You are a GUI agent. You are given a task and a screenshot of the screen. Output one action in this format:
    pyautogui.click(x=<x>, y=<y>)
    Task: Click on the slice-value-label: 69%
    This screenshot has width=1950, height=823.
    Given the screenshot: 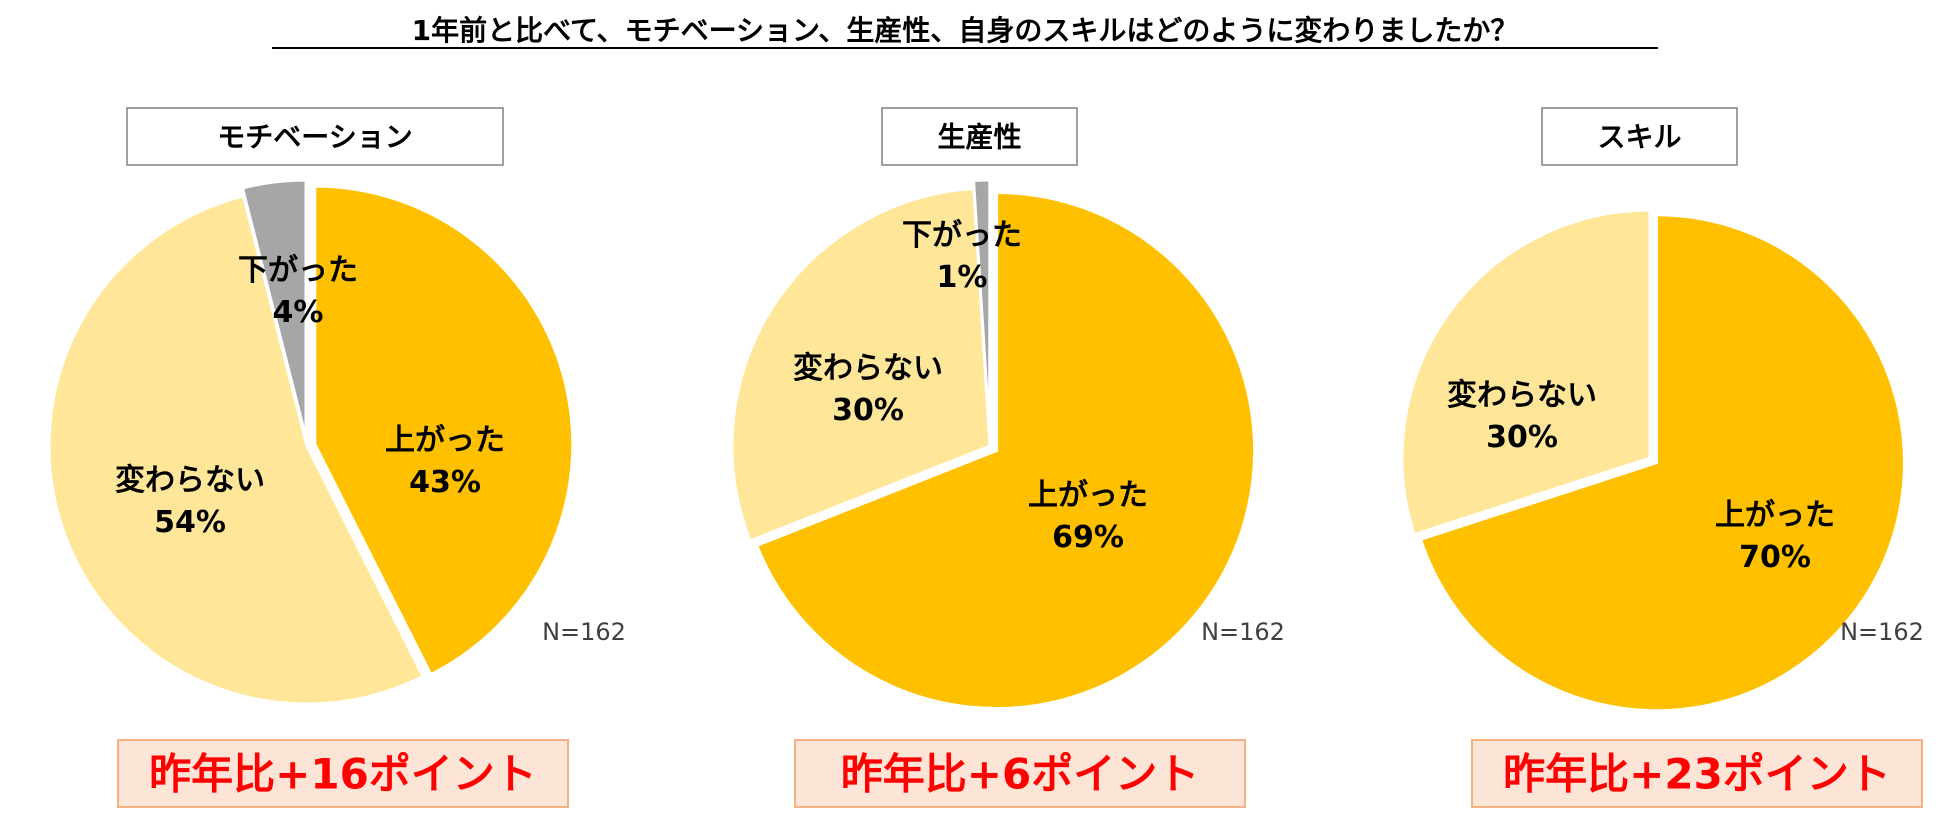 What is the action you would take?
    pyautogui.click(x=1088, y=537)
    